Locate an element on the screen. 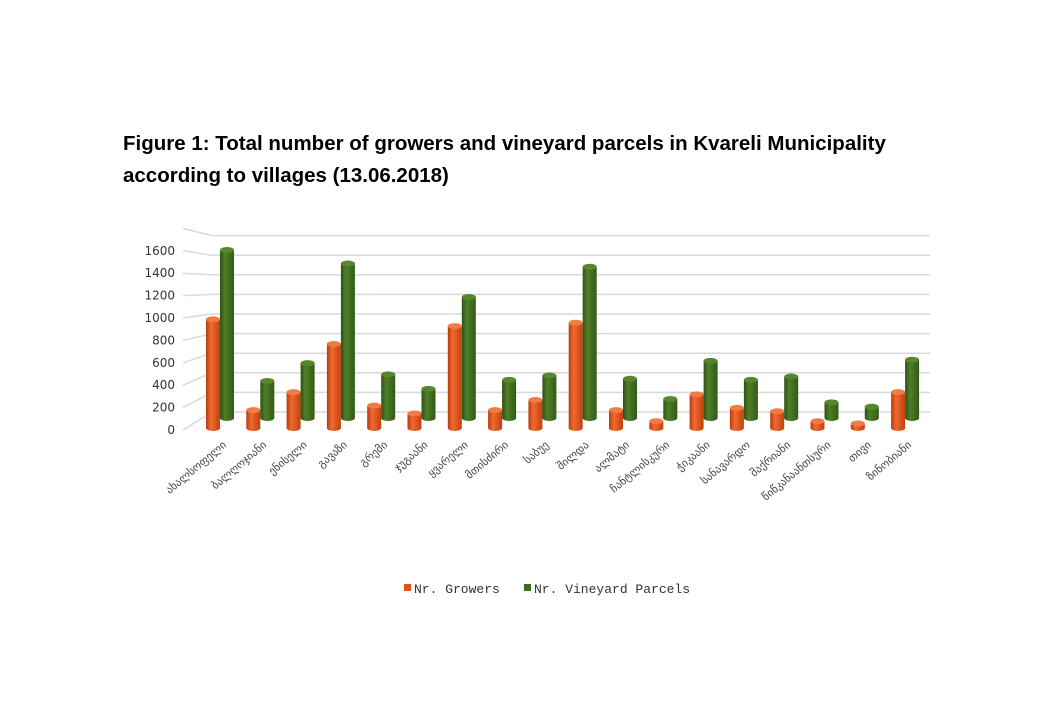 This screenshot has width=1040, height=720. legend: Nr. Growers Nr. Vineyard Parcels is located at coordinates (547, 589).